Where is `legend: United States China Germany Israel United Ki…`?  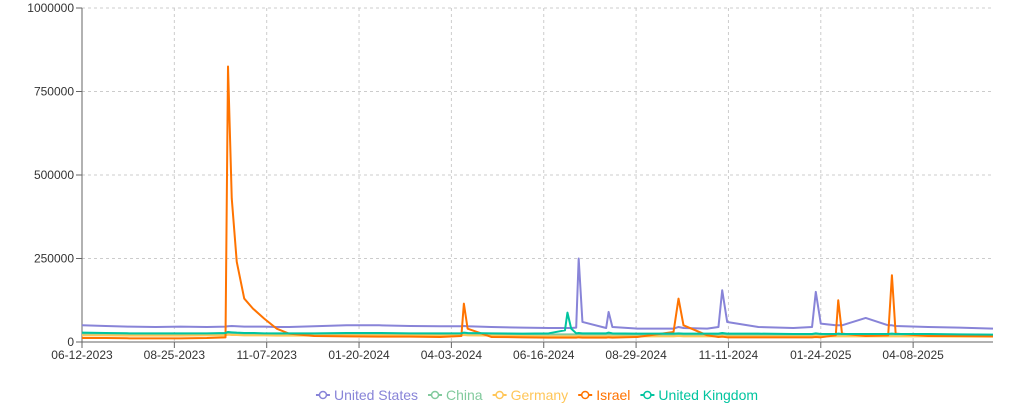 legend: United States China Germany Israel United Ki… is located at coordinates (536, 395).